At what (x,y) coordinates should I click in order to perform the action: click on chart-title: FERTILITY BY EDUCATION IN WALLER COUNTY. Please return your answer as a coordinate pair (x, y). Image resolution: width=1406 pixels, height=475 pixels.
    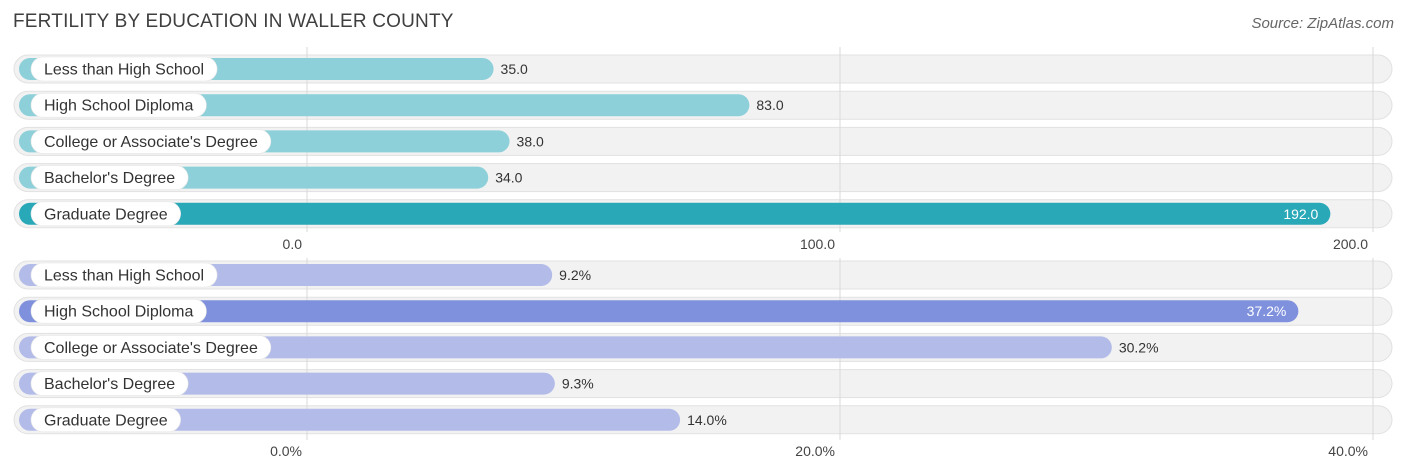
    Looking at the image, I should click on (233, 21).